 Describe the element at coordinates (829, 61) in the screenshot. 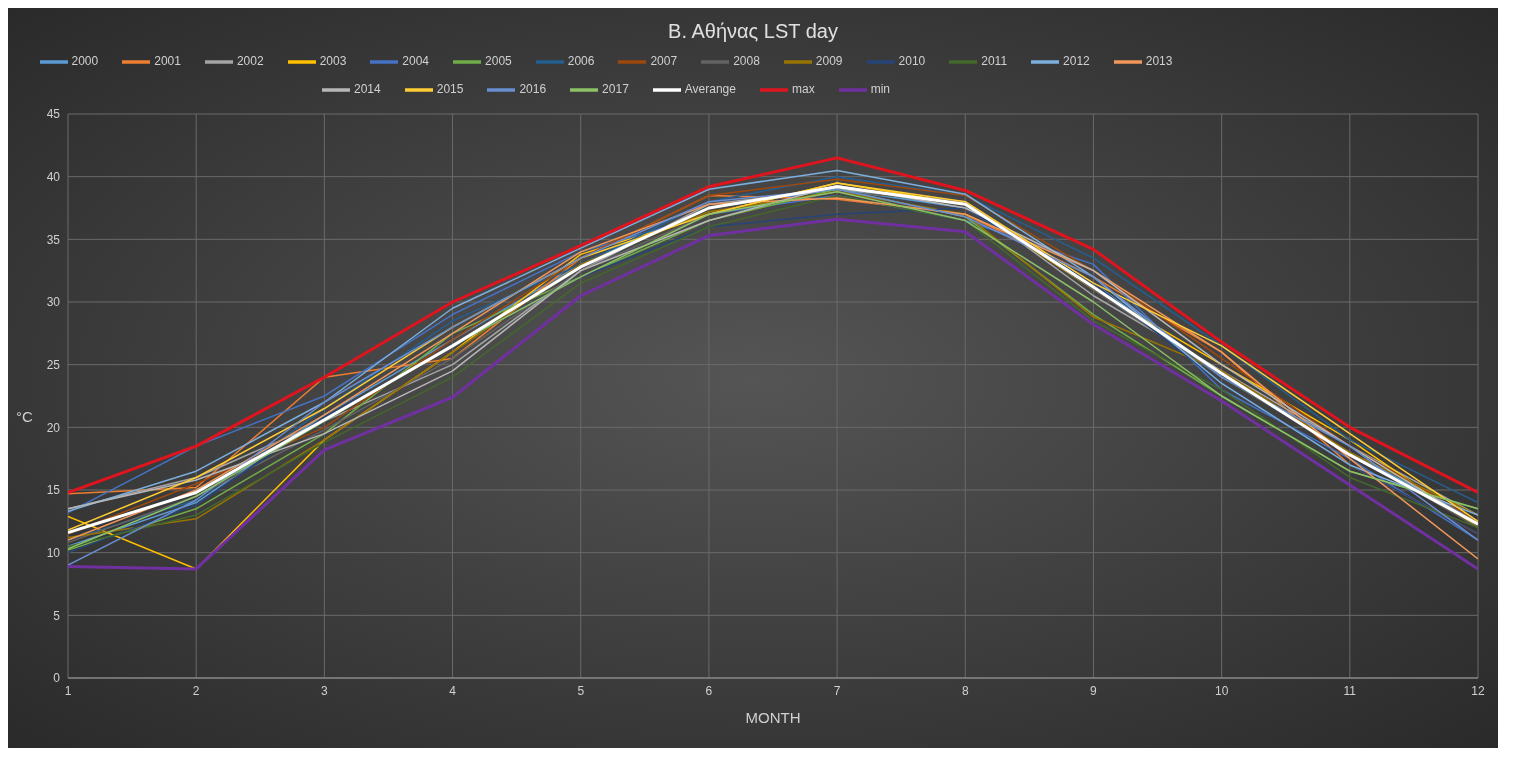

I see `legend-label: 2009` at that location.